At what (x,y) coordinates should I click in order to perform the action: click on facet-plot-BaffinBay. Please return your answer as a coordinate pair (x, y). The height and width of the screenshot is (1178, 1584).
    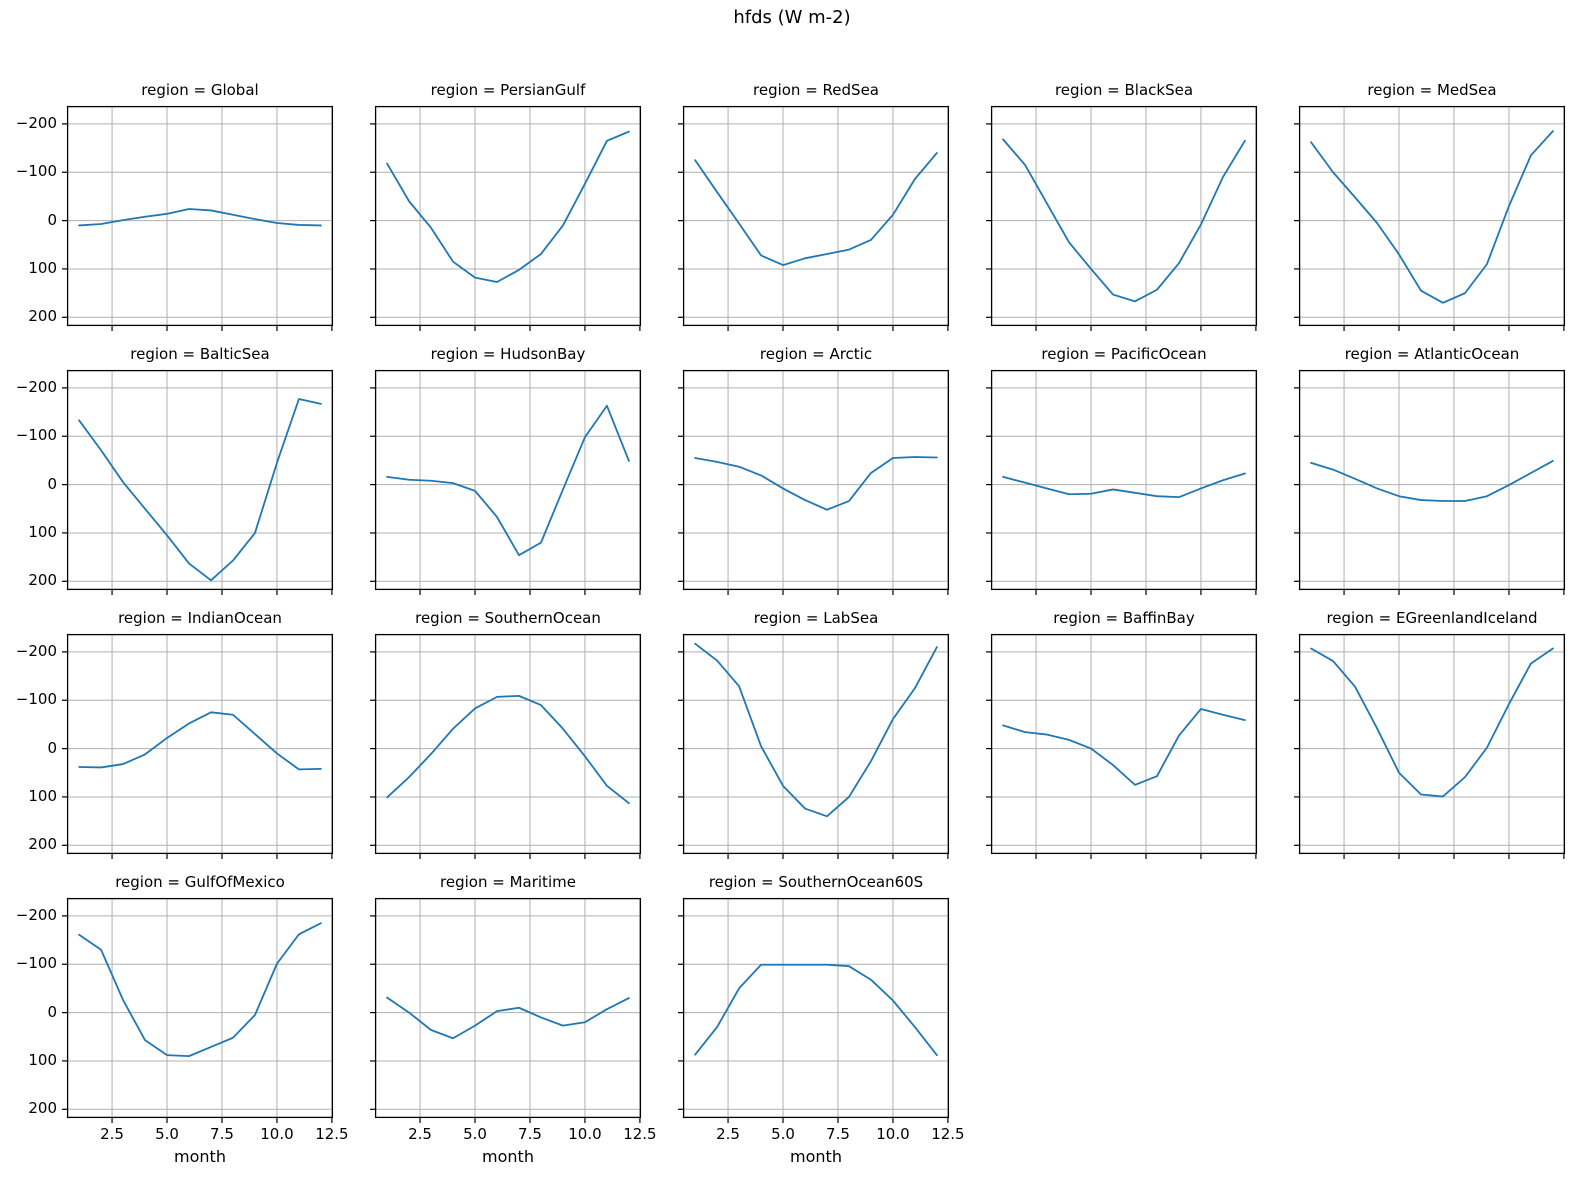
    Looking at the image, I should click on (1122, 746).